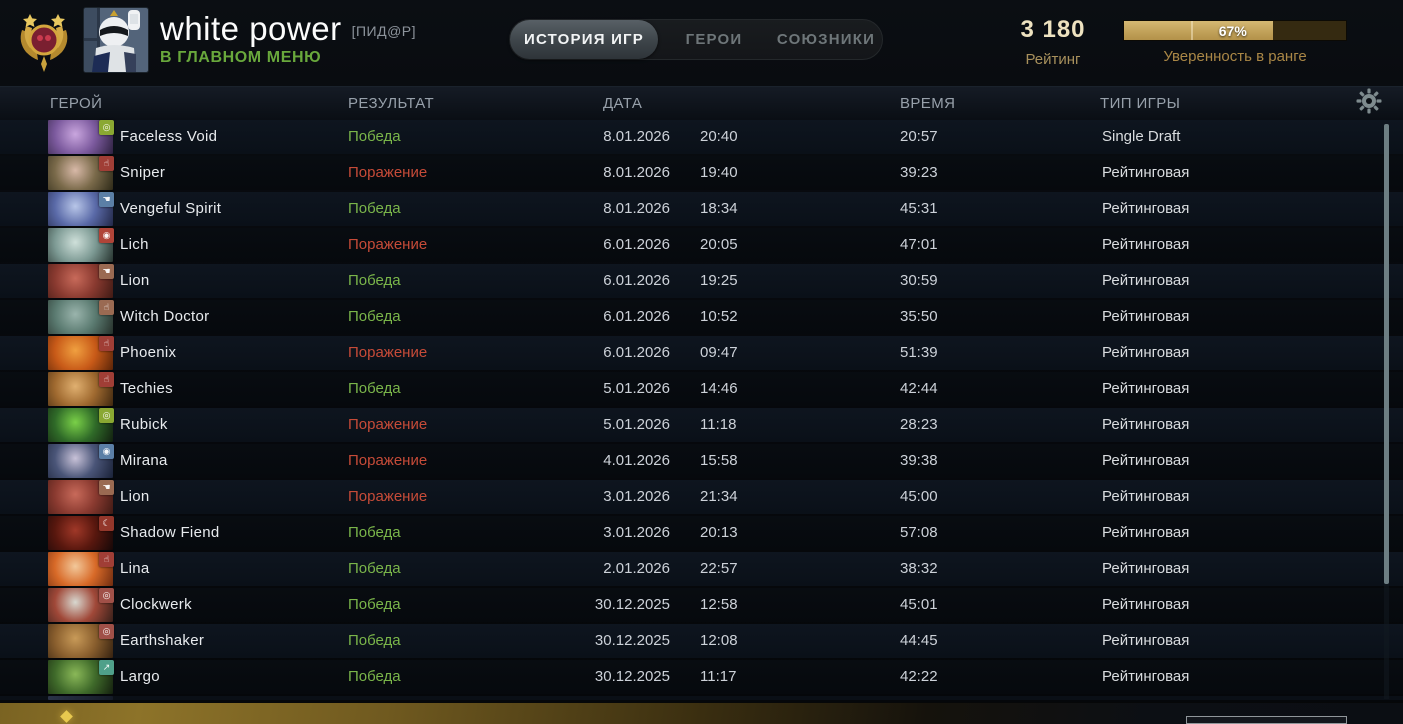 This screenshot has width=1403, height=724. I want to click on partial-panel, so click(1266, 720).